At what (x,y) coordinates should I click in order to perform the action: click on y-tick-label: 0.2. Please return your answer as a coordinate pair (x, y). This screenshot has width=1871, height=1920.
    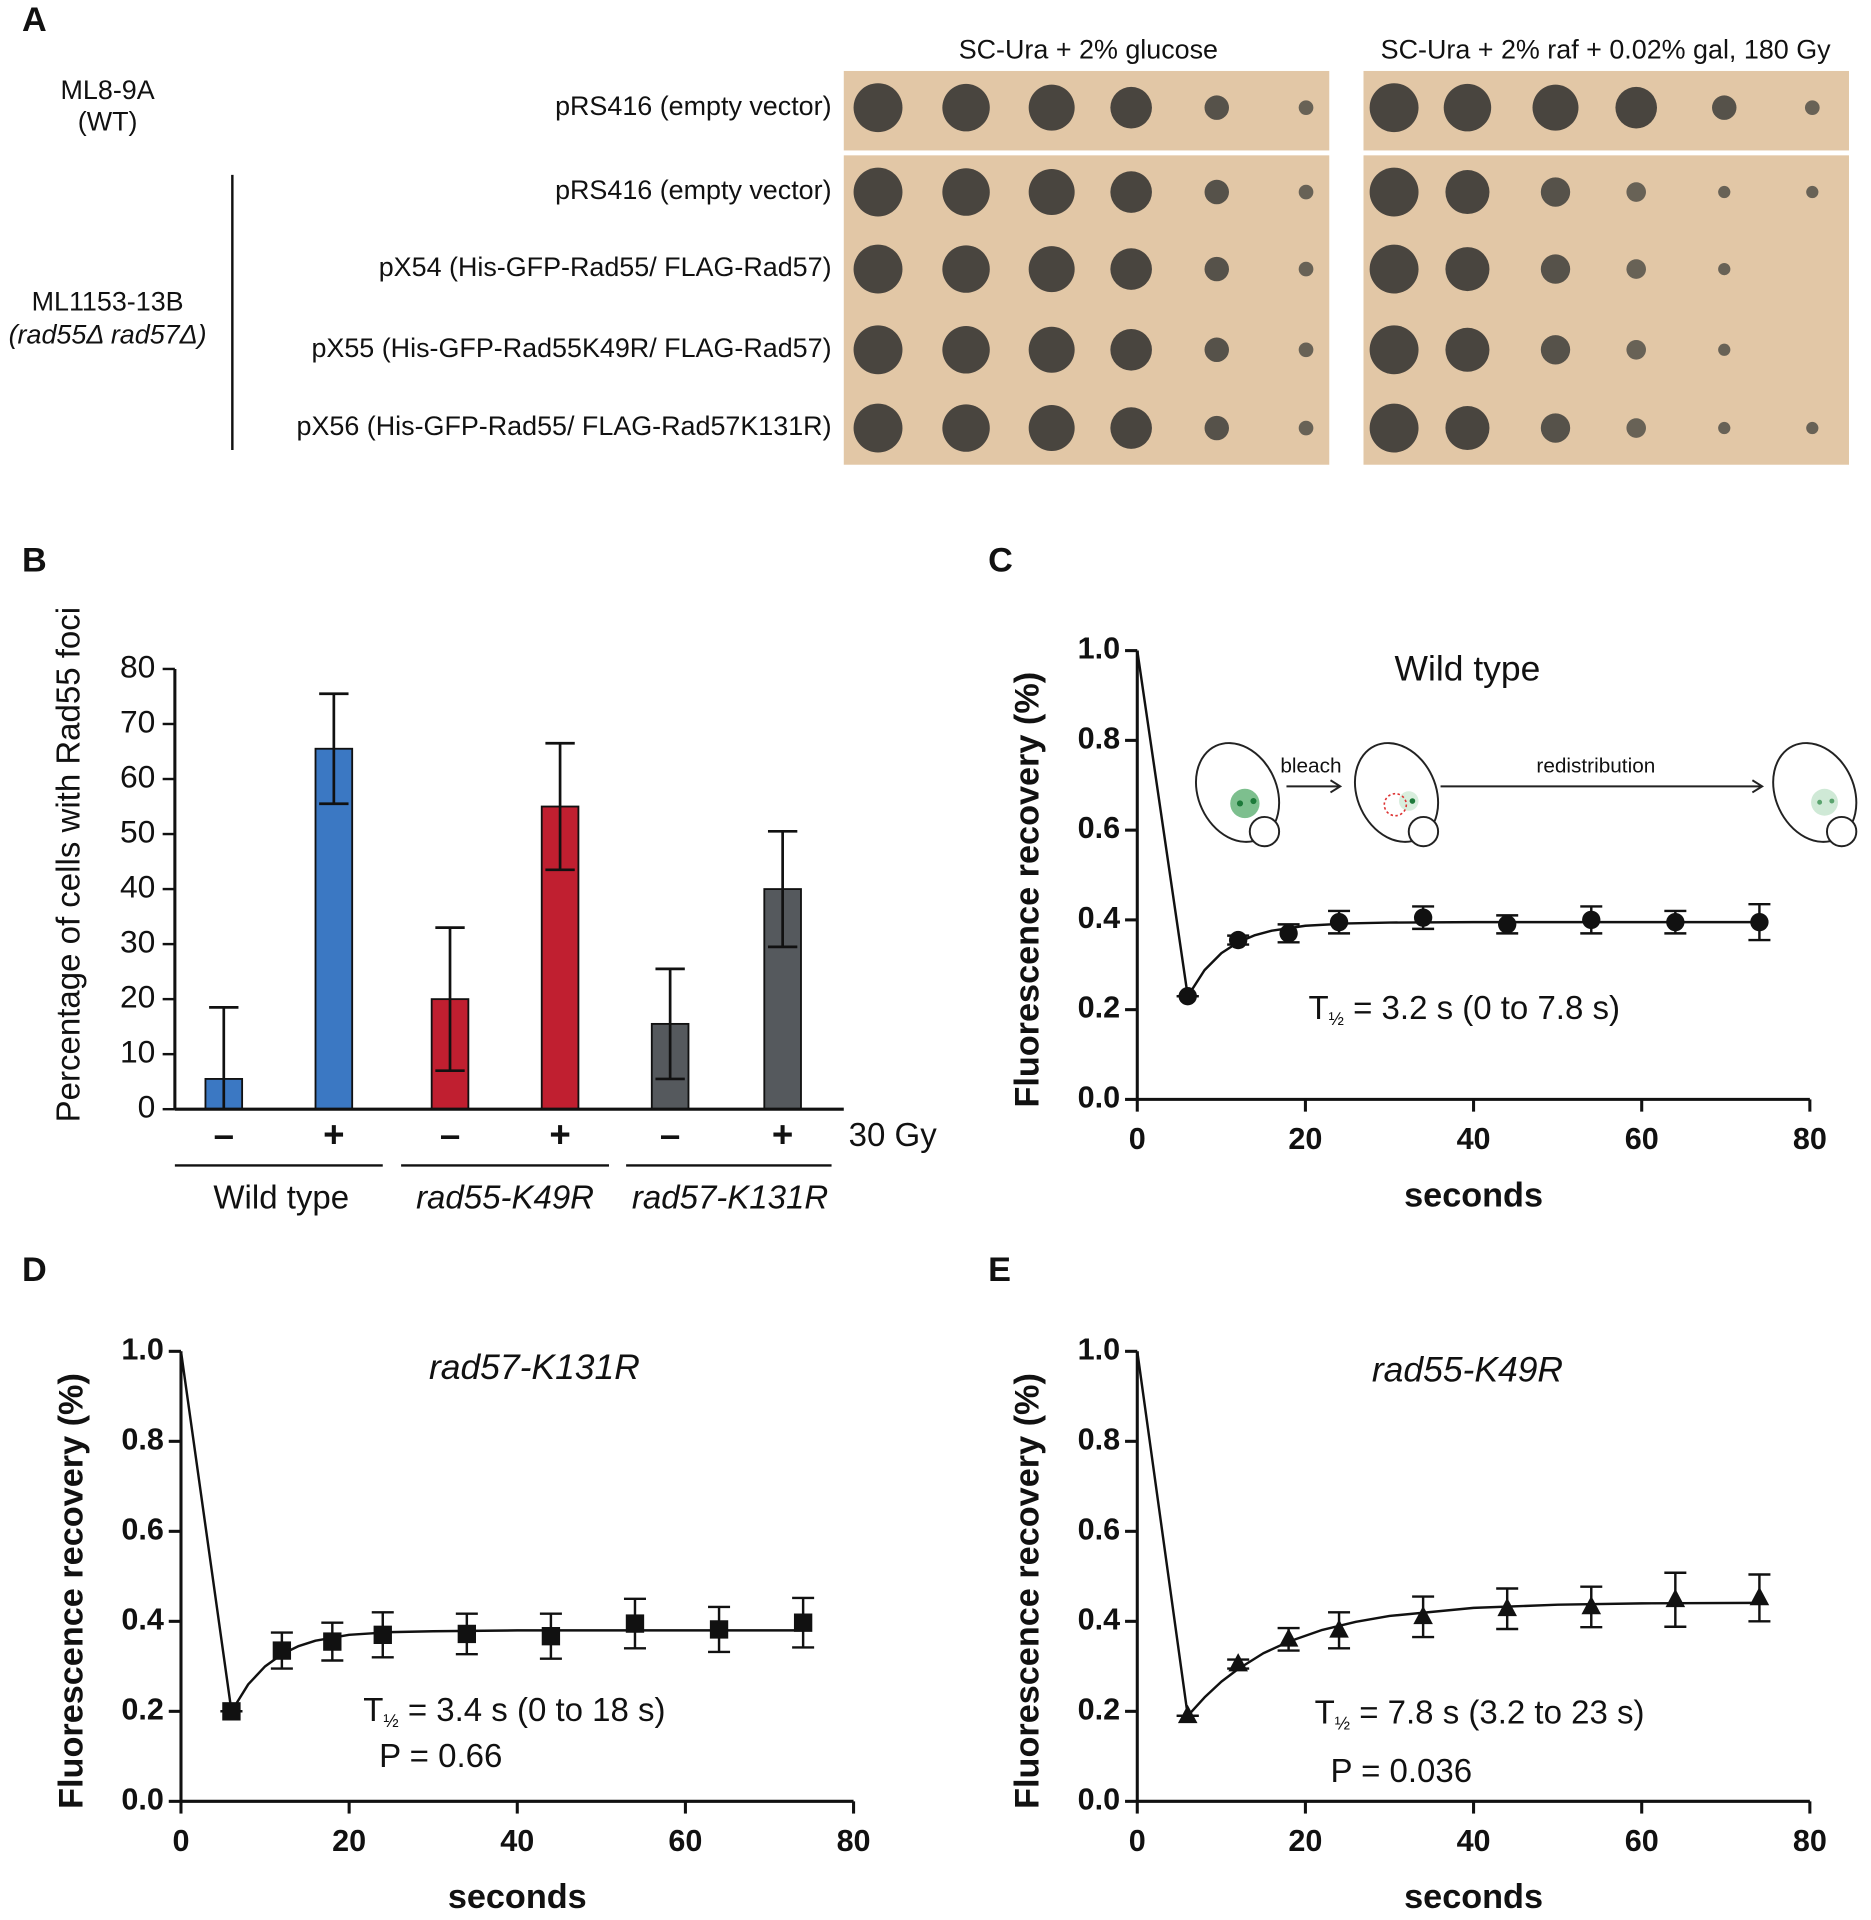
    Looking at the image, I should click on (1099, 1008).